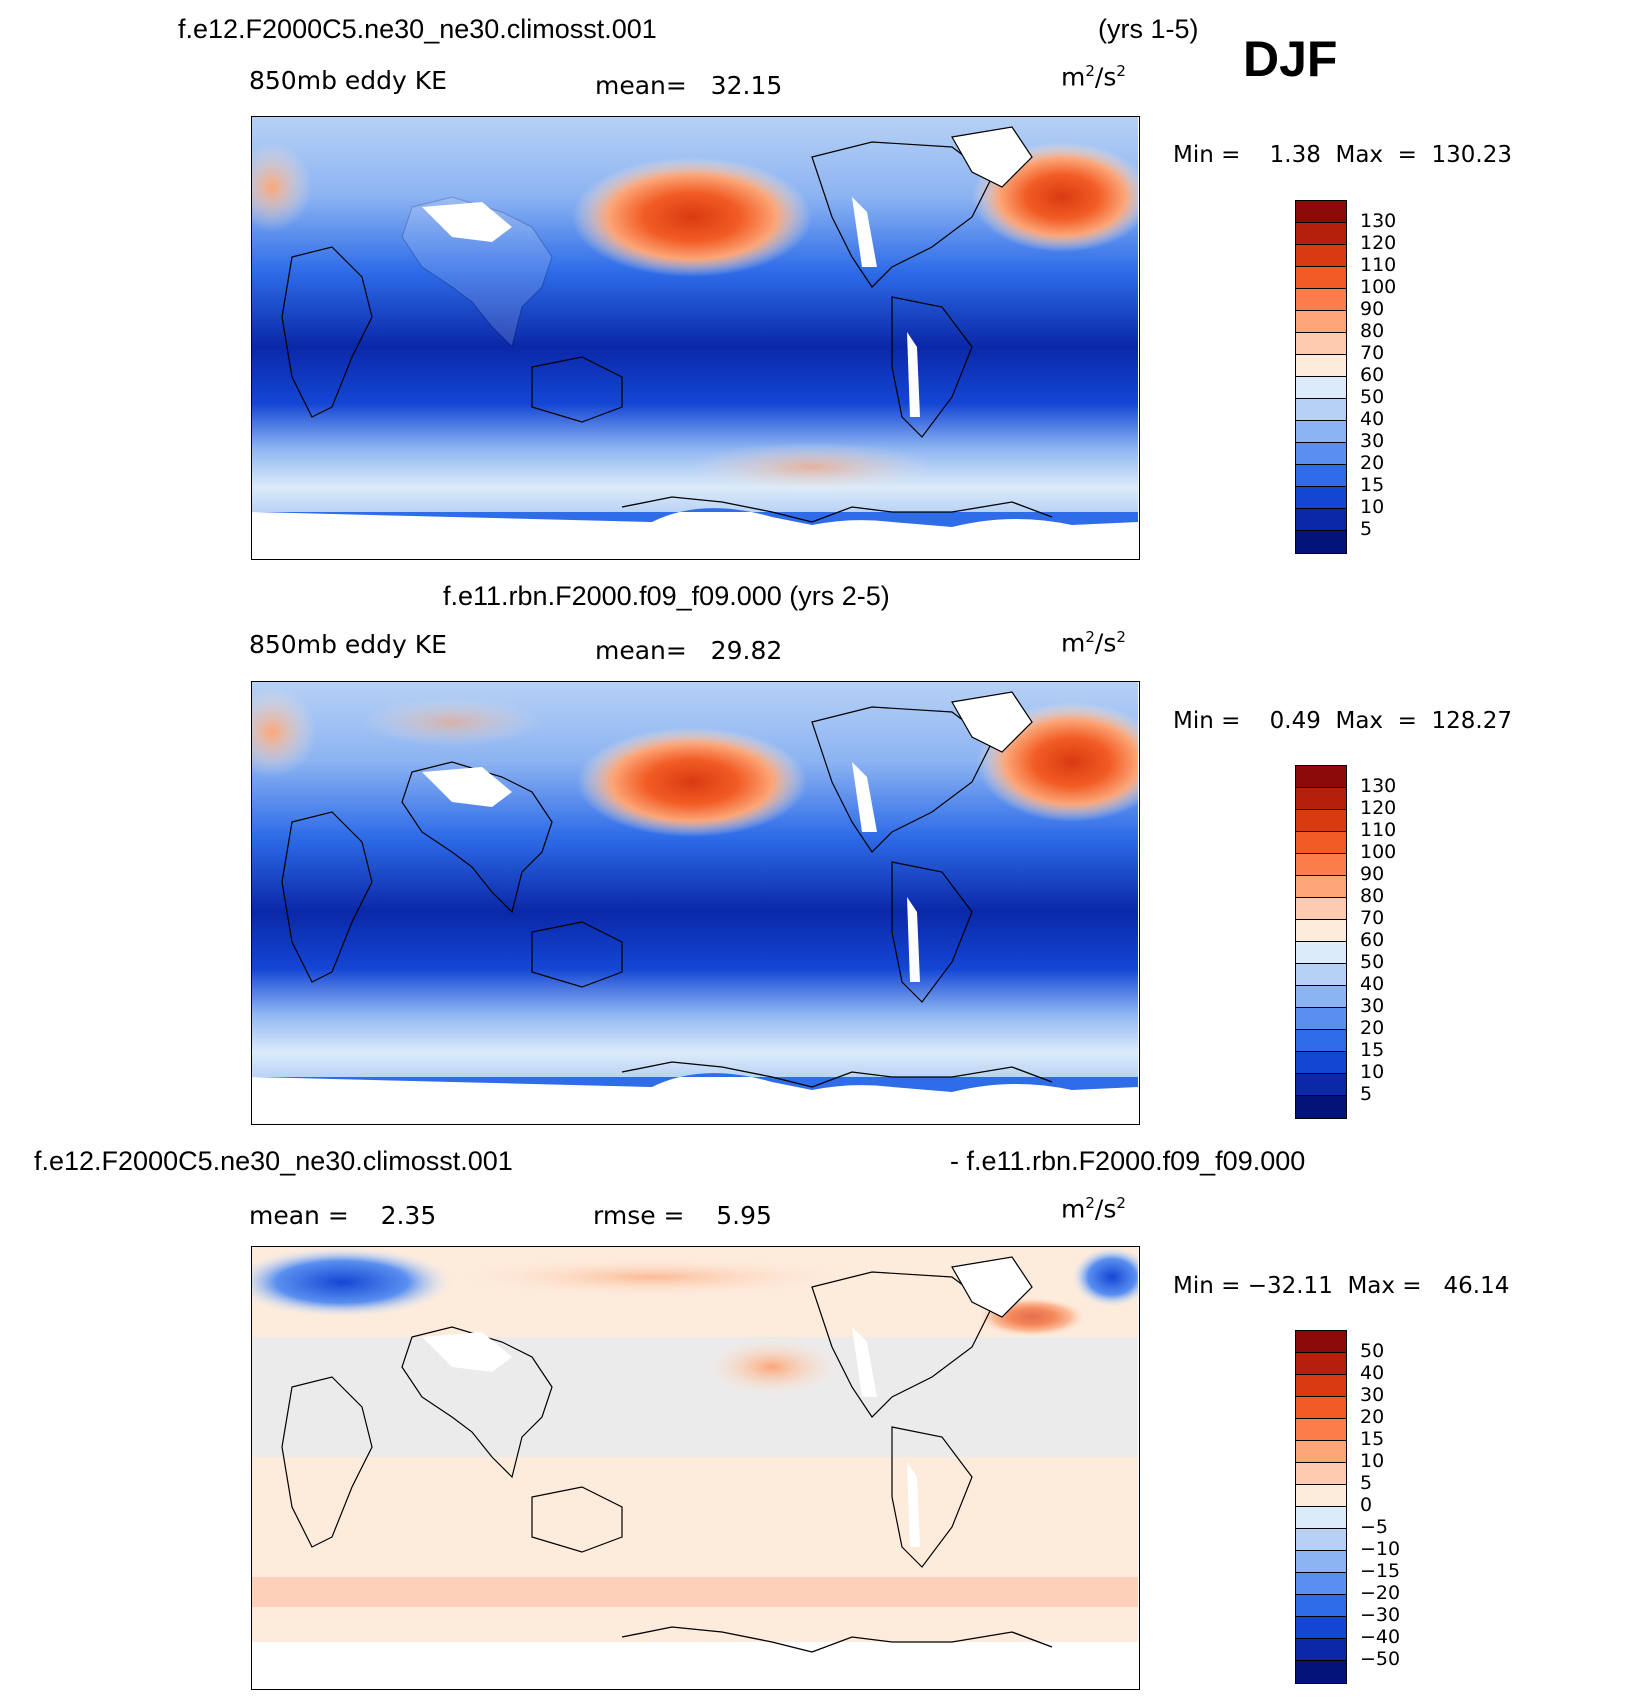  I want to click on colorbar-tick-label: 110, so click(1378, 265).